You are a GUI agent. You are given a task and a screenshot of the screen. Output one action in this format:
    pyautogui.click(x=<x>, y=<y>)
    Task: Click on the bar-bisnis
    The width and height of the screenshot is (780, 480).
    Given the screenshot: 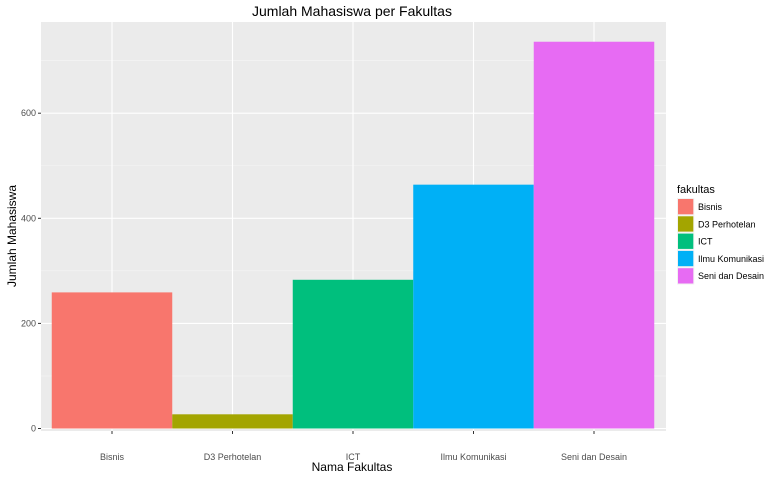 What is the action you would take?
    pyautogui.click(x=112, y=360)
    